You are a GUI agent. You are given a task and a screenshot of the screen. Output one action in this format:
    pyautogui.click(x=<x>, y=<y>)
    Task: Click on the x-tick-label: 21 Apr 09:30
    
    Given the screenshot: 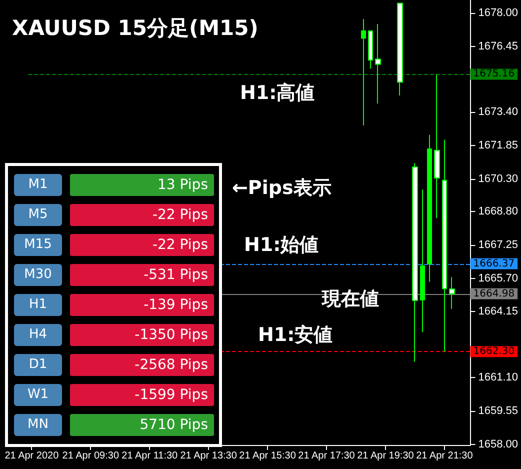 What is the action you would take?
    pyautogui.click(x=91, y=456)
    